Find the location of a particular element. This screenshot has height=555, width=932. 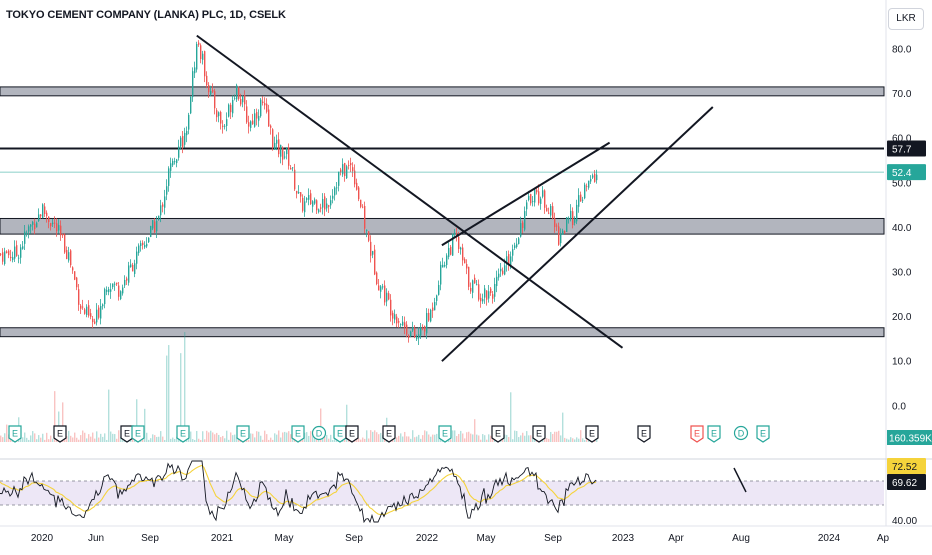

rsi-line is located at coordinates (298, 492).